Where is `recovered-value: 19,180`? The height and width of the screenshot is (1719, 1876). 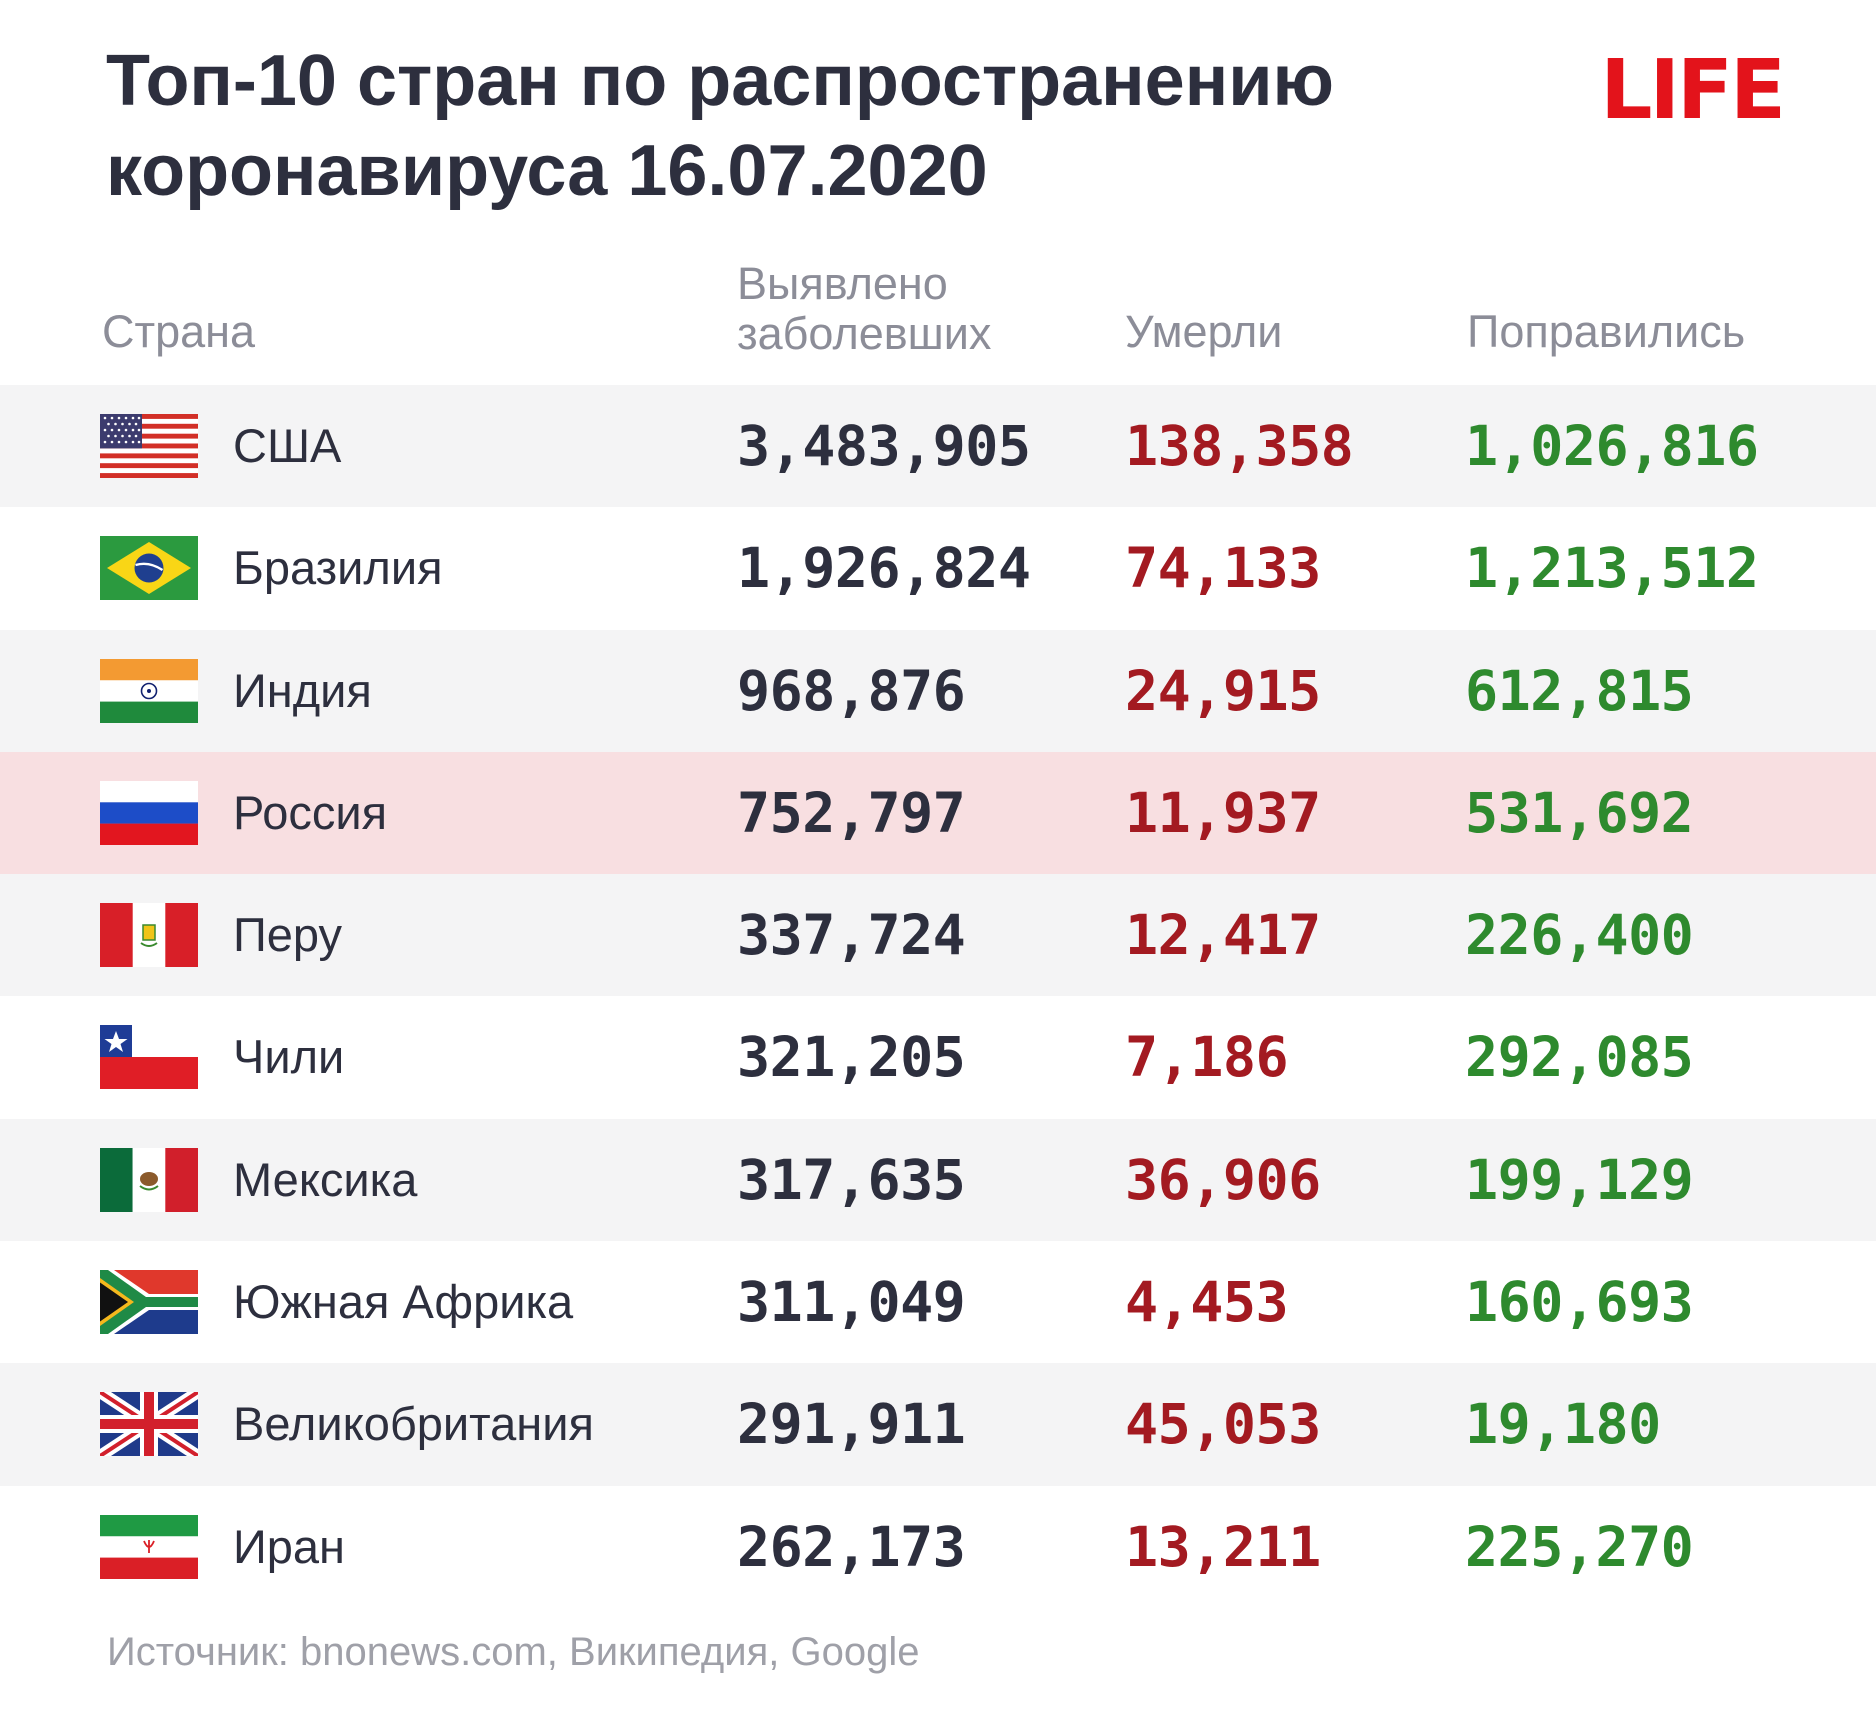
recovered-value: 19,180 is located at coordinates (1563, 1424).